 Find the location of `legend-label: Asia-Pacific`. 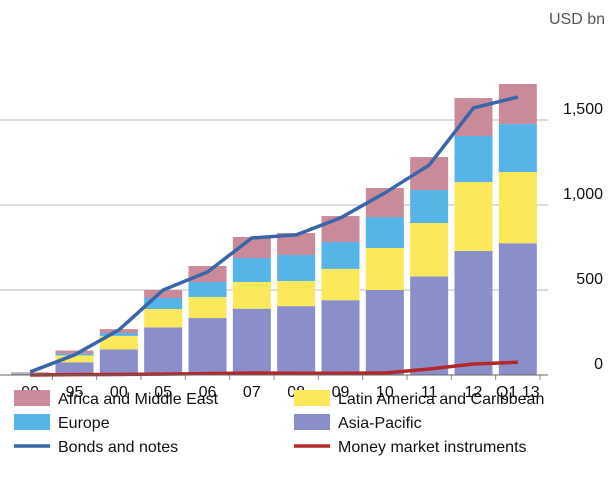

legend-label: Asia-Pacific is located at coordinates (380, 423).